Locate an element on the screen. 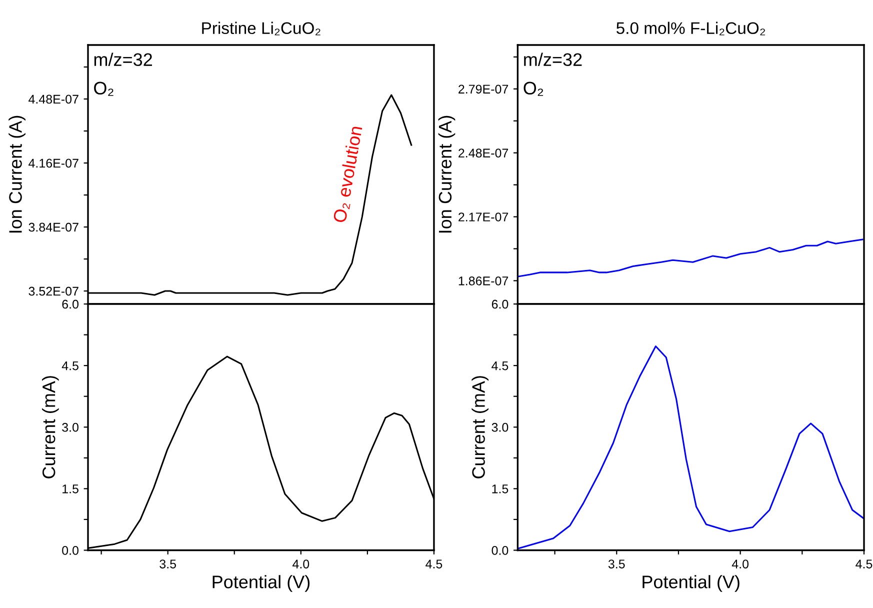  annotation: O₂ evolution is located at coordinates (348, 175).